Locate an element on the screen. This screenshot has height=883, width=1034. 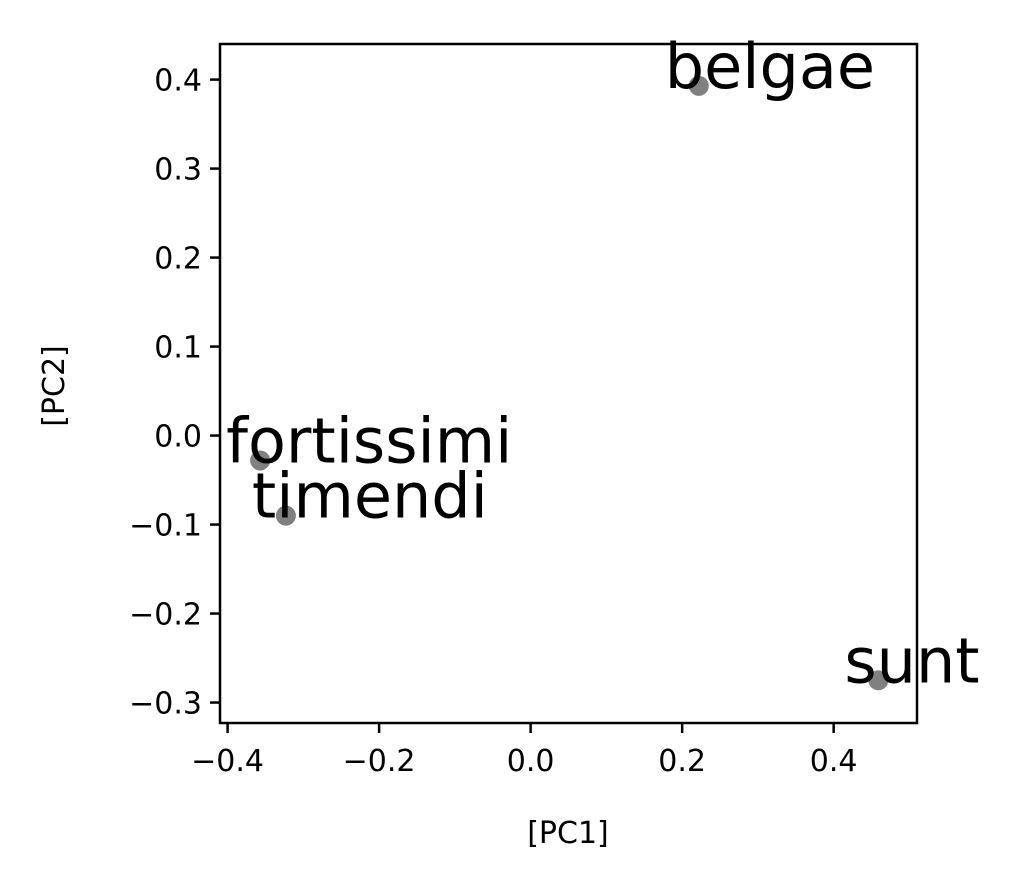
y-tick-label: 0.4 is located at coordinates (178, 81).